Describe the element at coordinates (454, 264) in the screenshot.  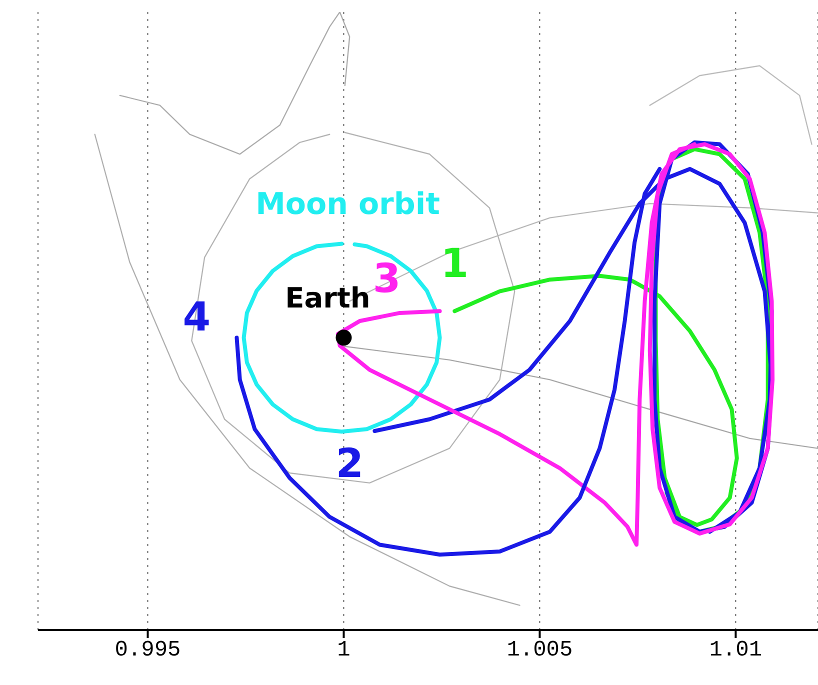
I see `series-label: 1` at that location.